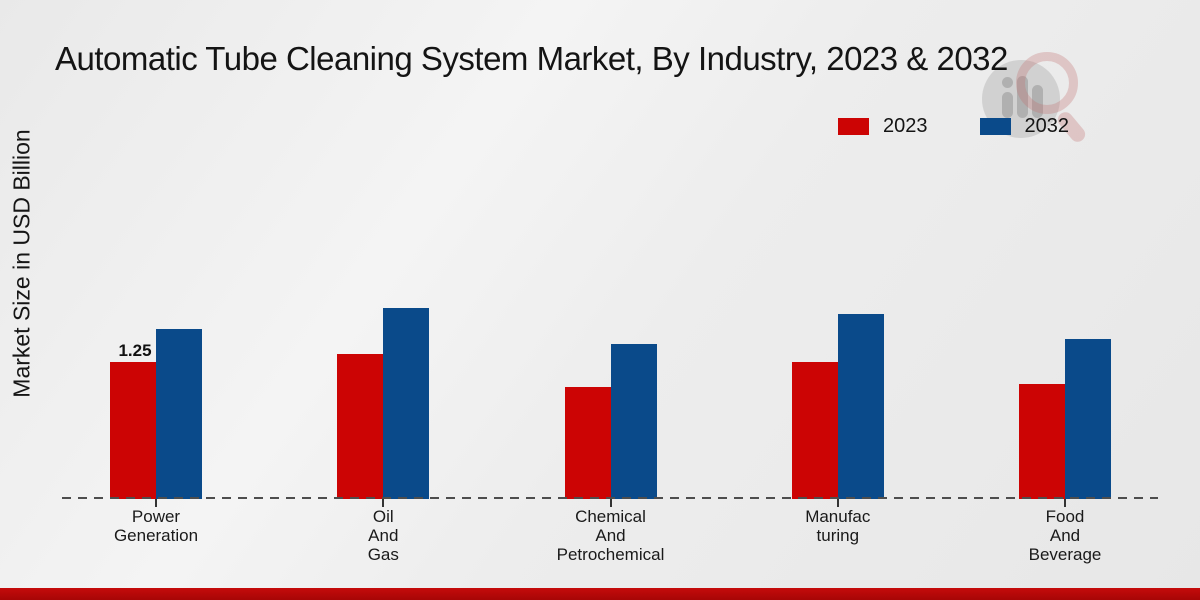 Image resolution: width=1200 pixels, height=600 pixels. What do you see at coordinates (838, 526) in the screenshot?
I see `x-axis-label-manufacturing: Manufac turing` at bounding box center [838, 526].